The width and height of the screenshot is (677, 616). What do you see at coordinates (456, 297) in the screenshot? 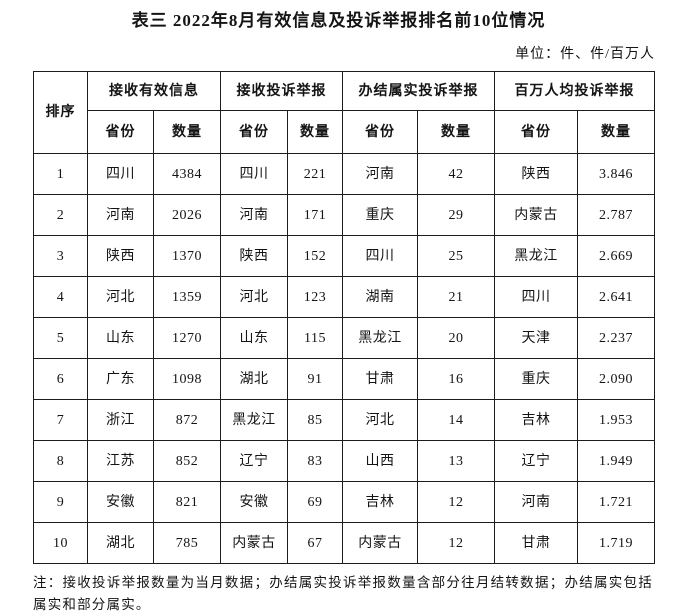
I see `quantity-cell: 21` at bounding box center [456, 297].